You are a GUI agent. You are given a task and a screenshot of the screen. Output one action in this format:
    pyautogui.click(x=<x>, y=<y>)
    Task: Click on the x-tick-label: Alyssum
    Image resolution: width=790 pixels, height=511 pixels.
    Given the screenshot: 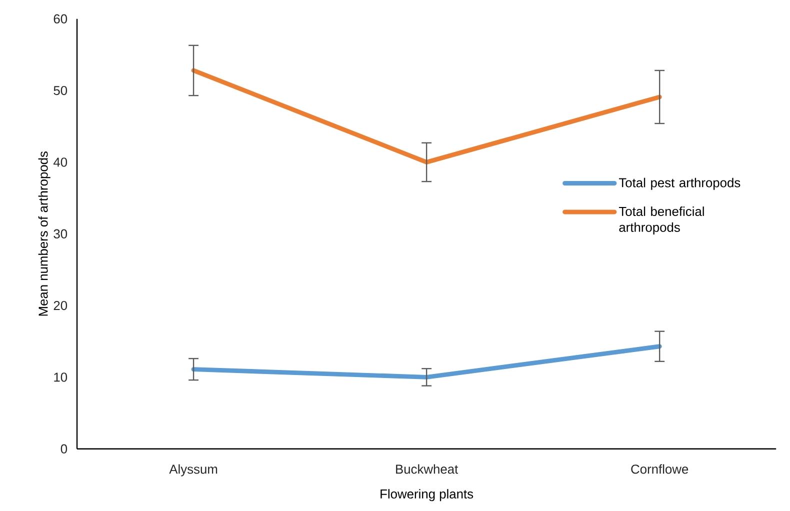 What is the action you would take?
    pyautogui.click(x=193, y=470)
    